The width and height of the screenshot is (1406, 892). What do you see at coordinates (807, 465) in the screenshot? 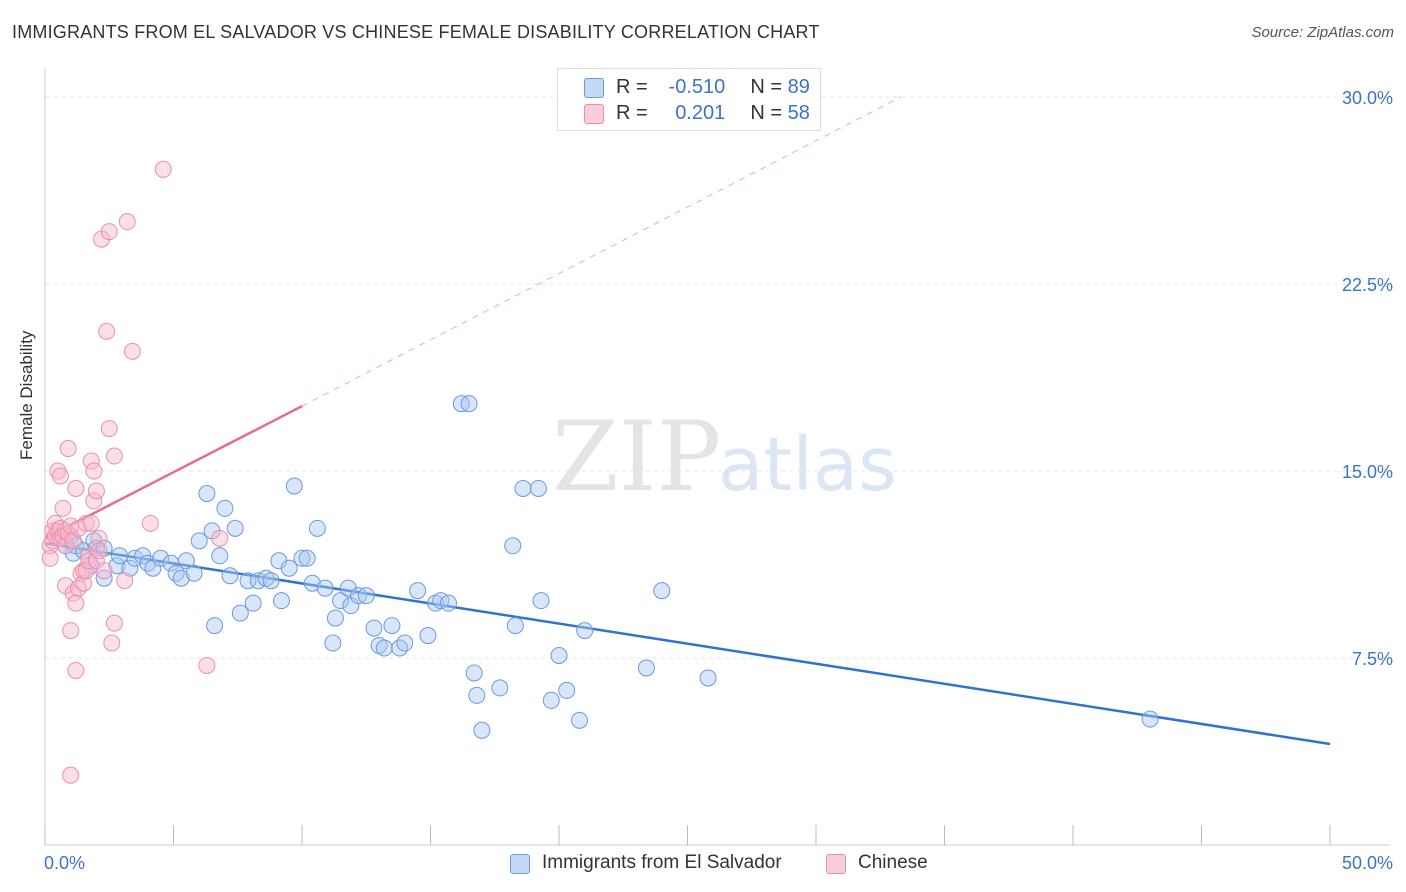
I see `watermark-atlas: atlas` at bounding box center [807, 465].